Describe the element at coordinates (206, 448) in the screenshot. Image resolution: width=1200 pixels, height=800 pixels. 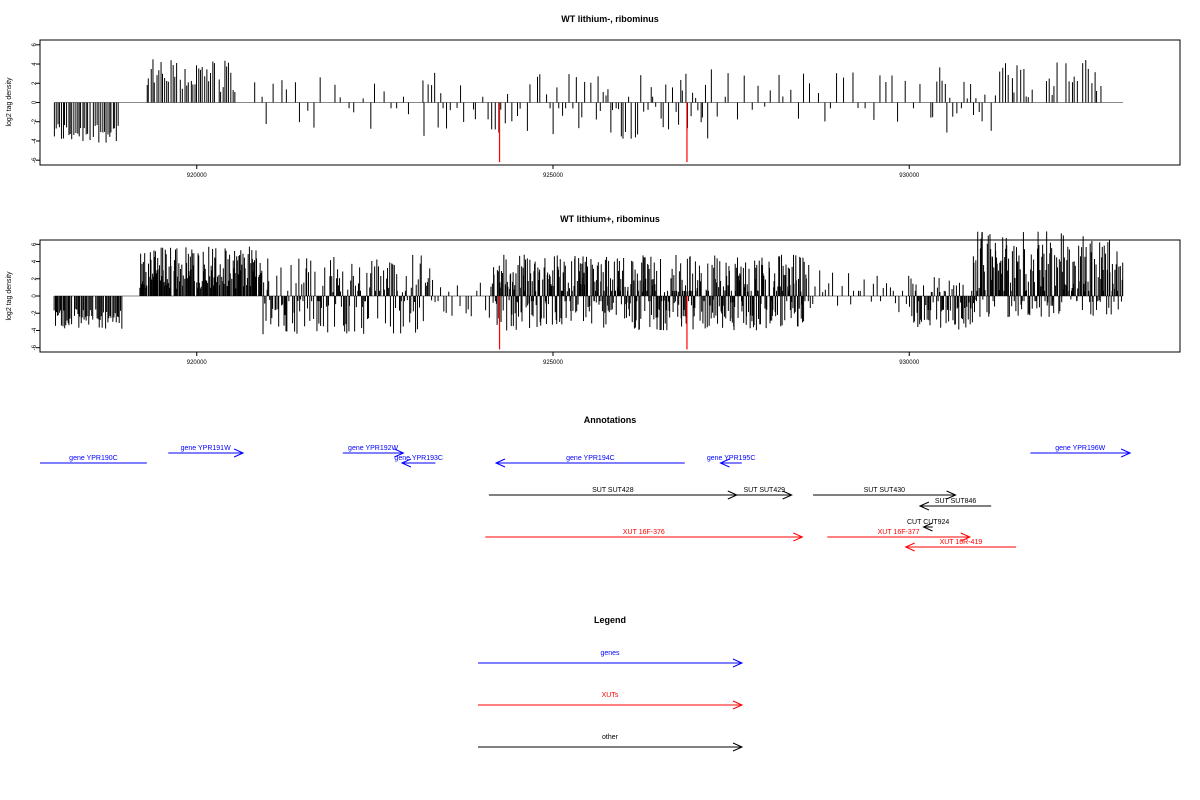
I see `feature-label: gene YPR191W` at that location.